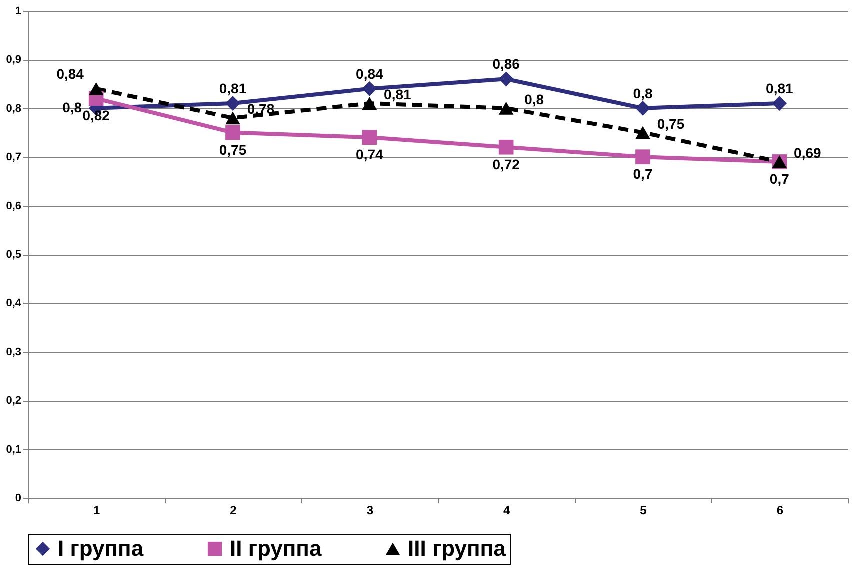 This screenshot has height=570, width=854. Describe the element at coordinates (14, 255) in the screenshot. I see `y-tick-label: 0,5` at that location.